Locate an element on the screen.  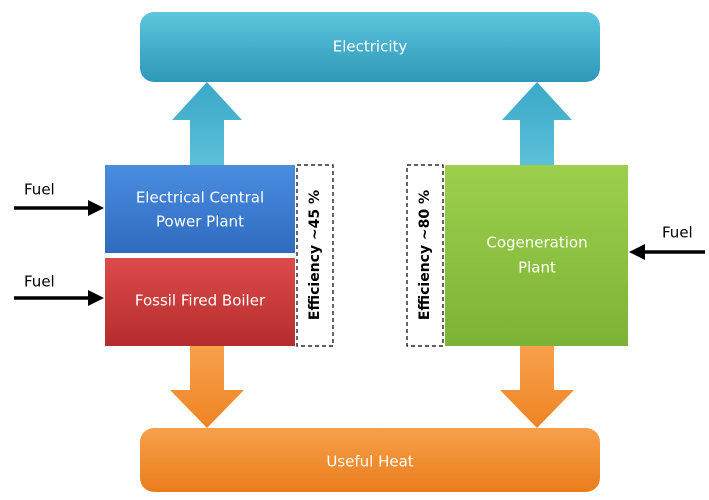
node-label: Fossil Fired Boiler is located at coordinates (200, 301).